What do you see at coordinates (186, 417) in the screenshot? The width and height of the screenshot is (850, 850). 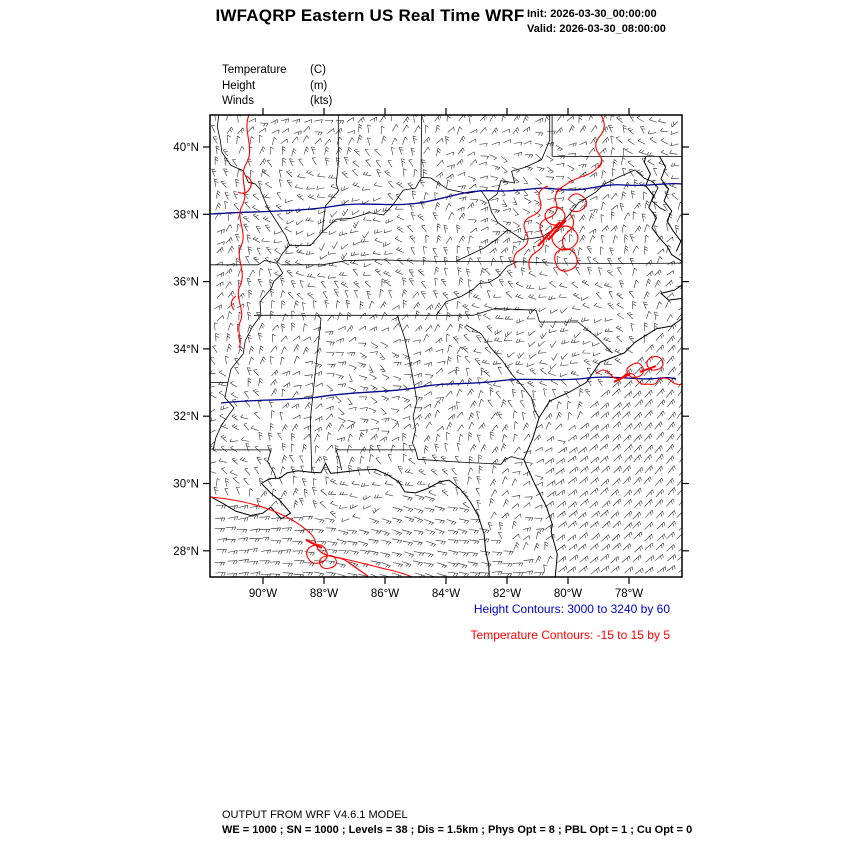 I see `lat-tick-label: 32°N` at bounding box center [186, 417].